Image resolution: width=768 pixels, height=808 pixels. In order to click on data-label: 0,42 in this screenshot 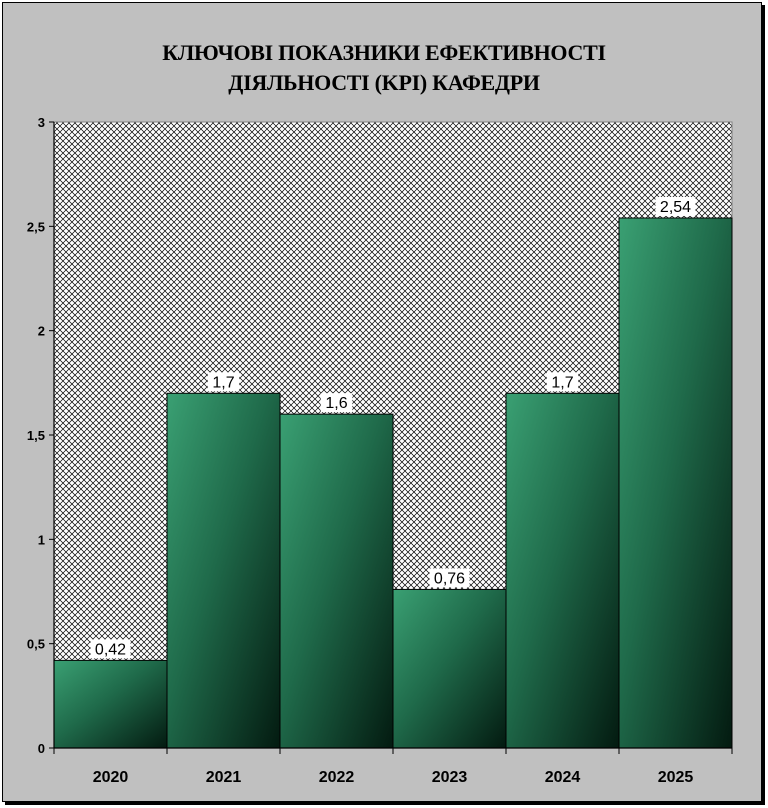, I will do `click(110, 649)`.